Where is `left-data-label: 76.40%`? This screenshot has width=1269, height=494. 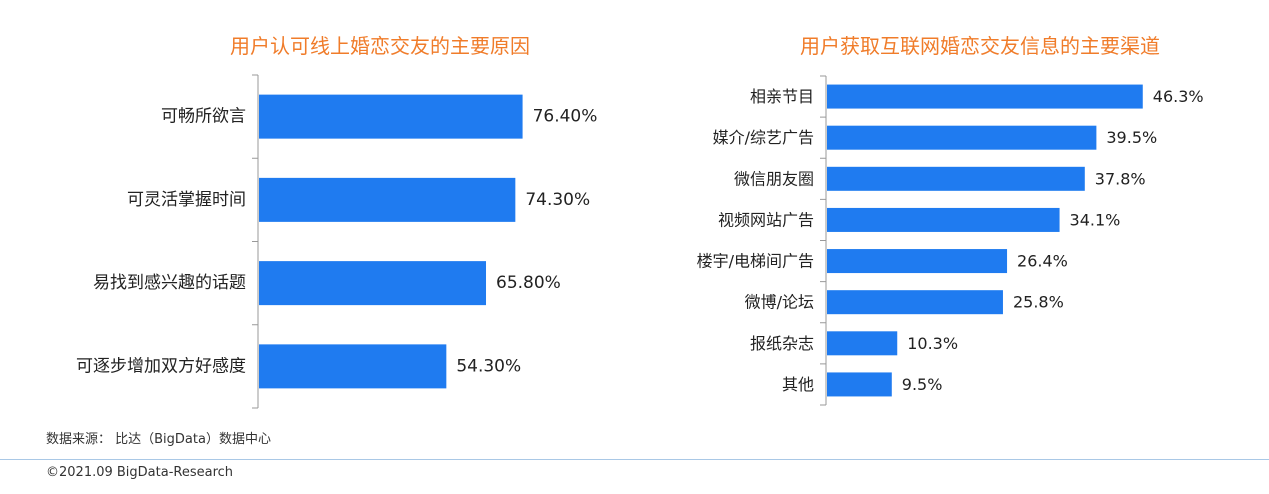 left-data-label: 76.40% is located at coordinates (565, 117).